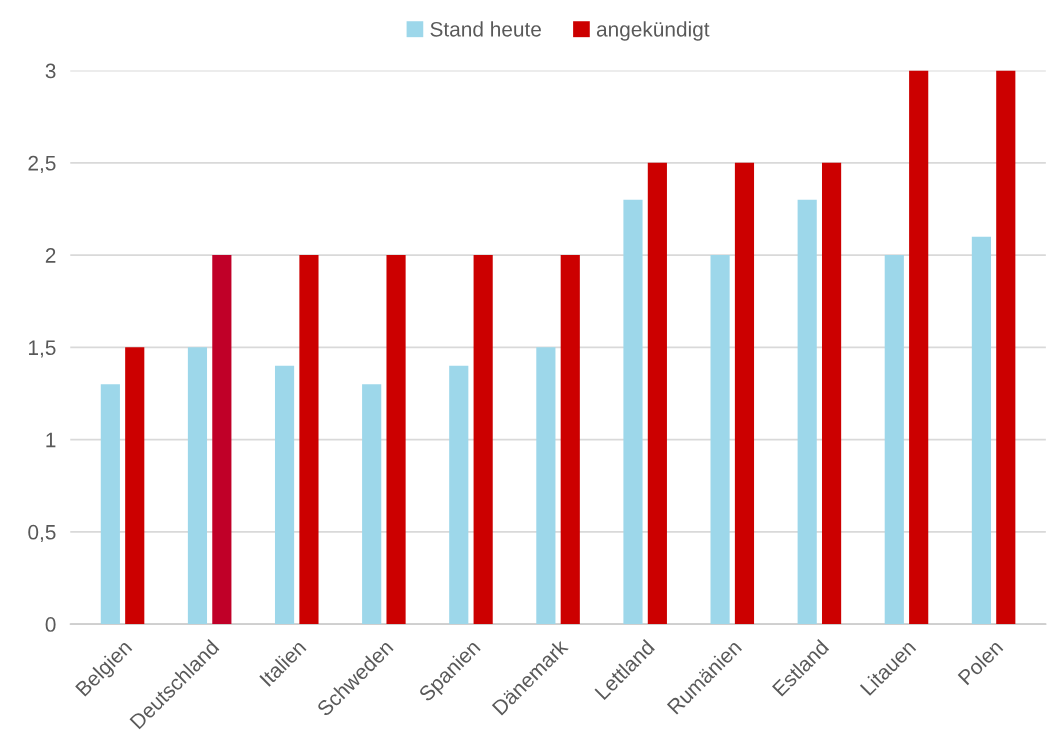 This screenshot has width=1049, height=743. I want to click on y-tick-label: 1, so click(51, 440).